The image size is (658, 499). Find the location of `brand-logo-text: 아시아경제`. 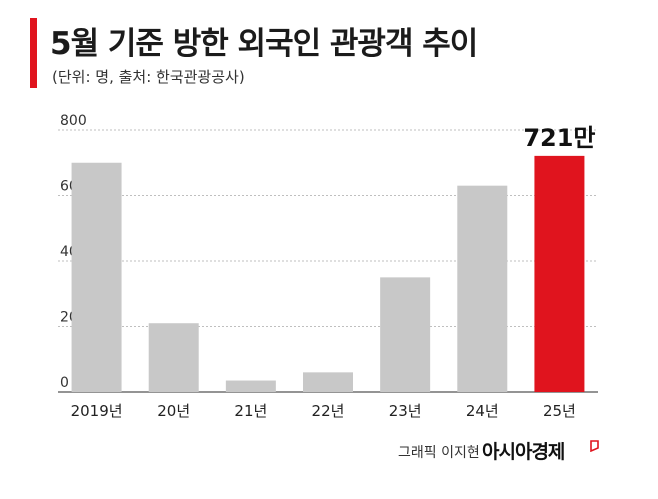

brand-logo-text: 아시아경제 is located at coordinates (523, 452).